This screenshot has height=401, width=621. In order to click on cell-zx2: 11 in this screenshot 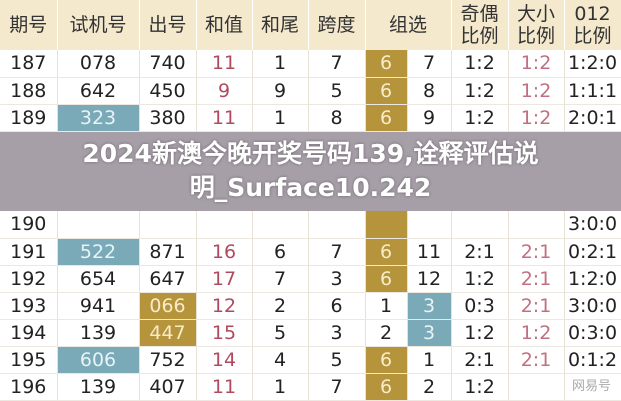, I will do `click(429, 252)`.